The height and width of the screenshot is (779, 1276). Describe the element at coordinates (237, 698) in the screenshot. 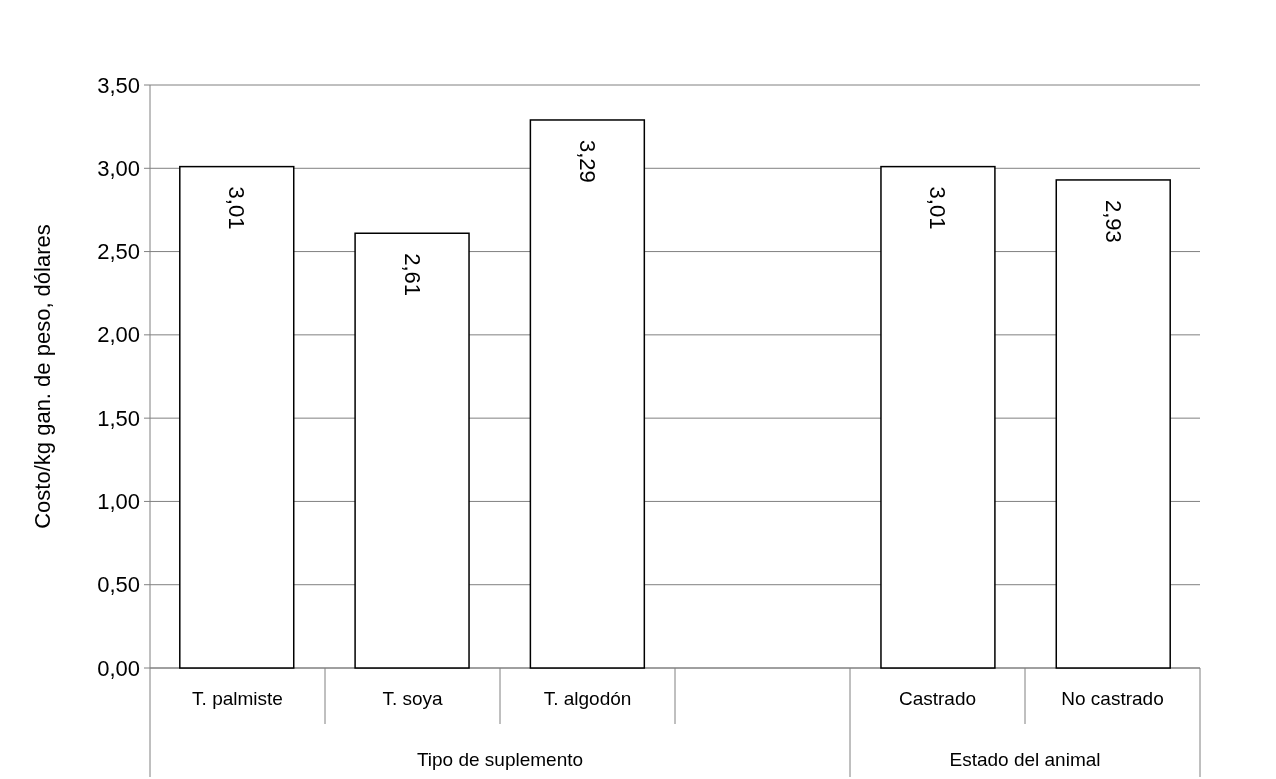

I see `x-tick-label: T. palmiste` at that location.